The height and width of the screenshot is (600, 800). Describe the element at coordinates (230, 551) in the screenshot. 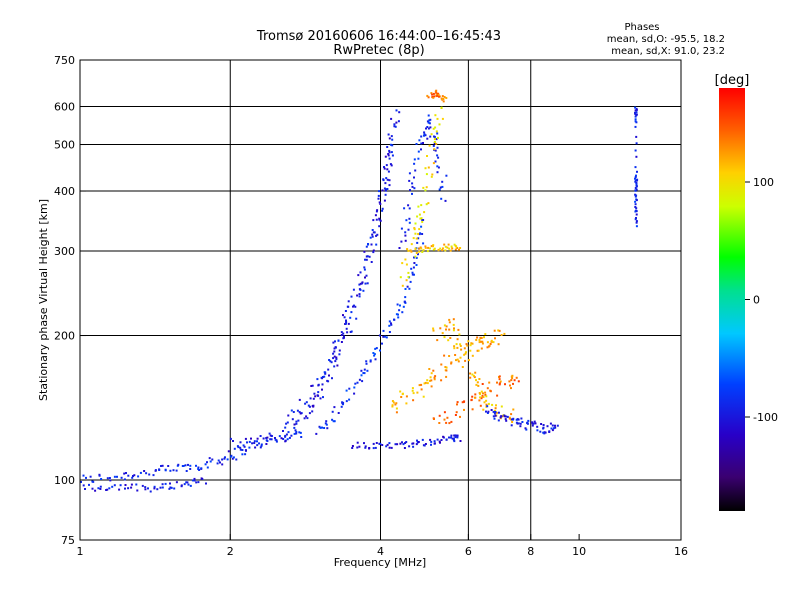

I see `x-tick-label-1: 2` at that location.